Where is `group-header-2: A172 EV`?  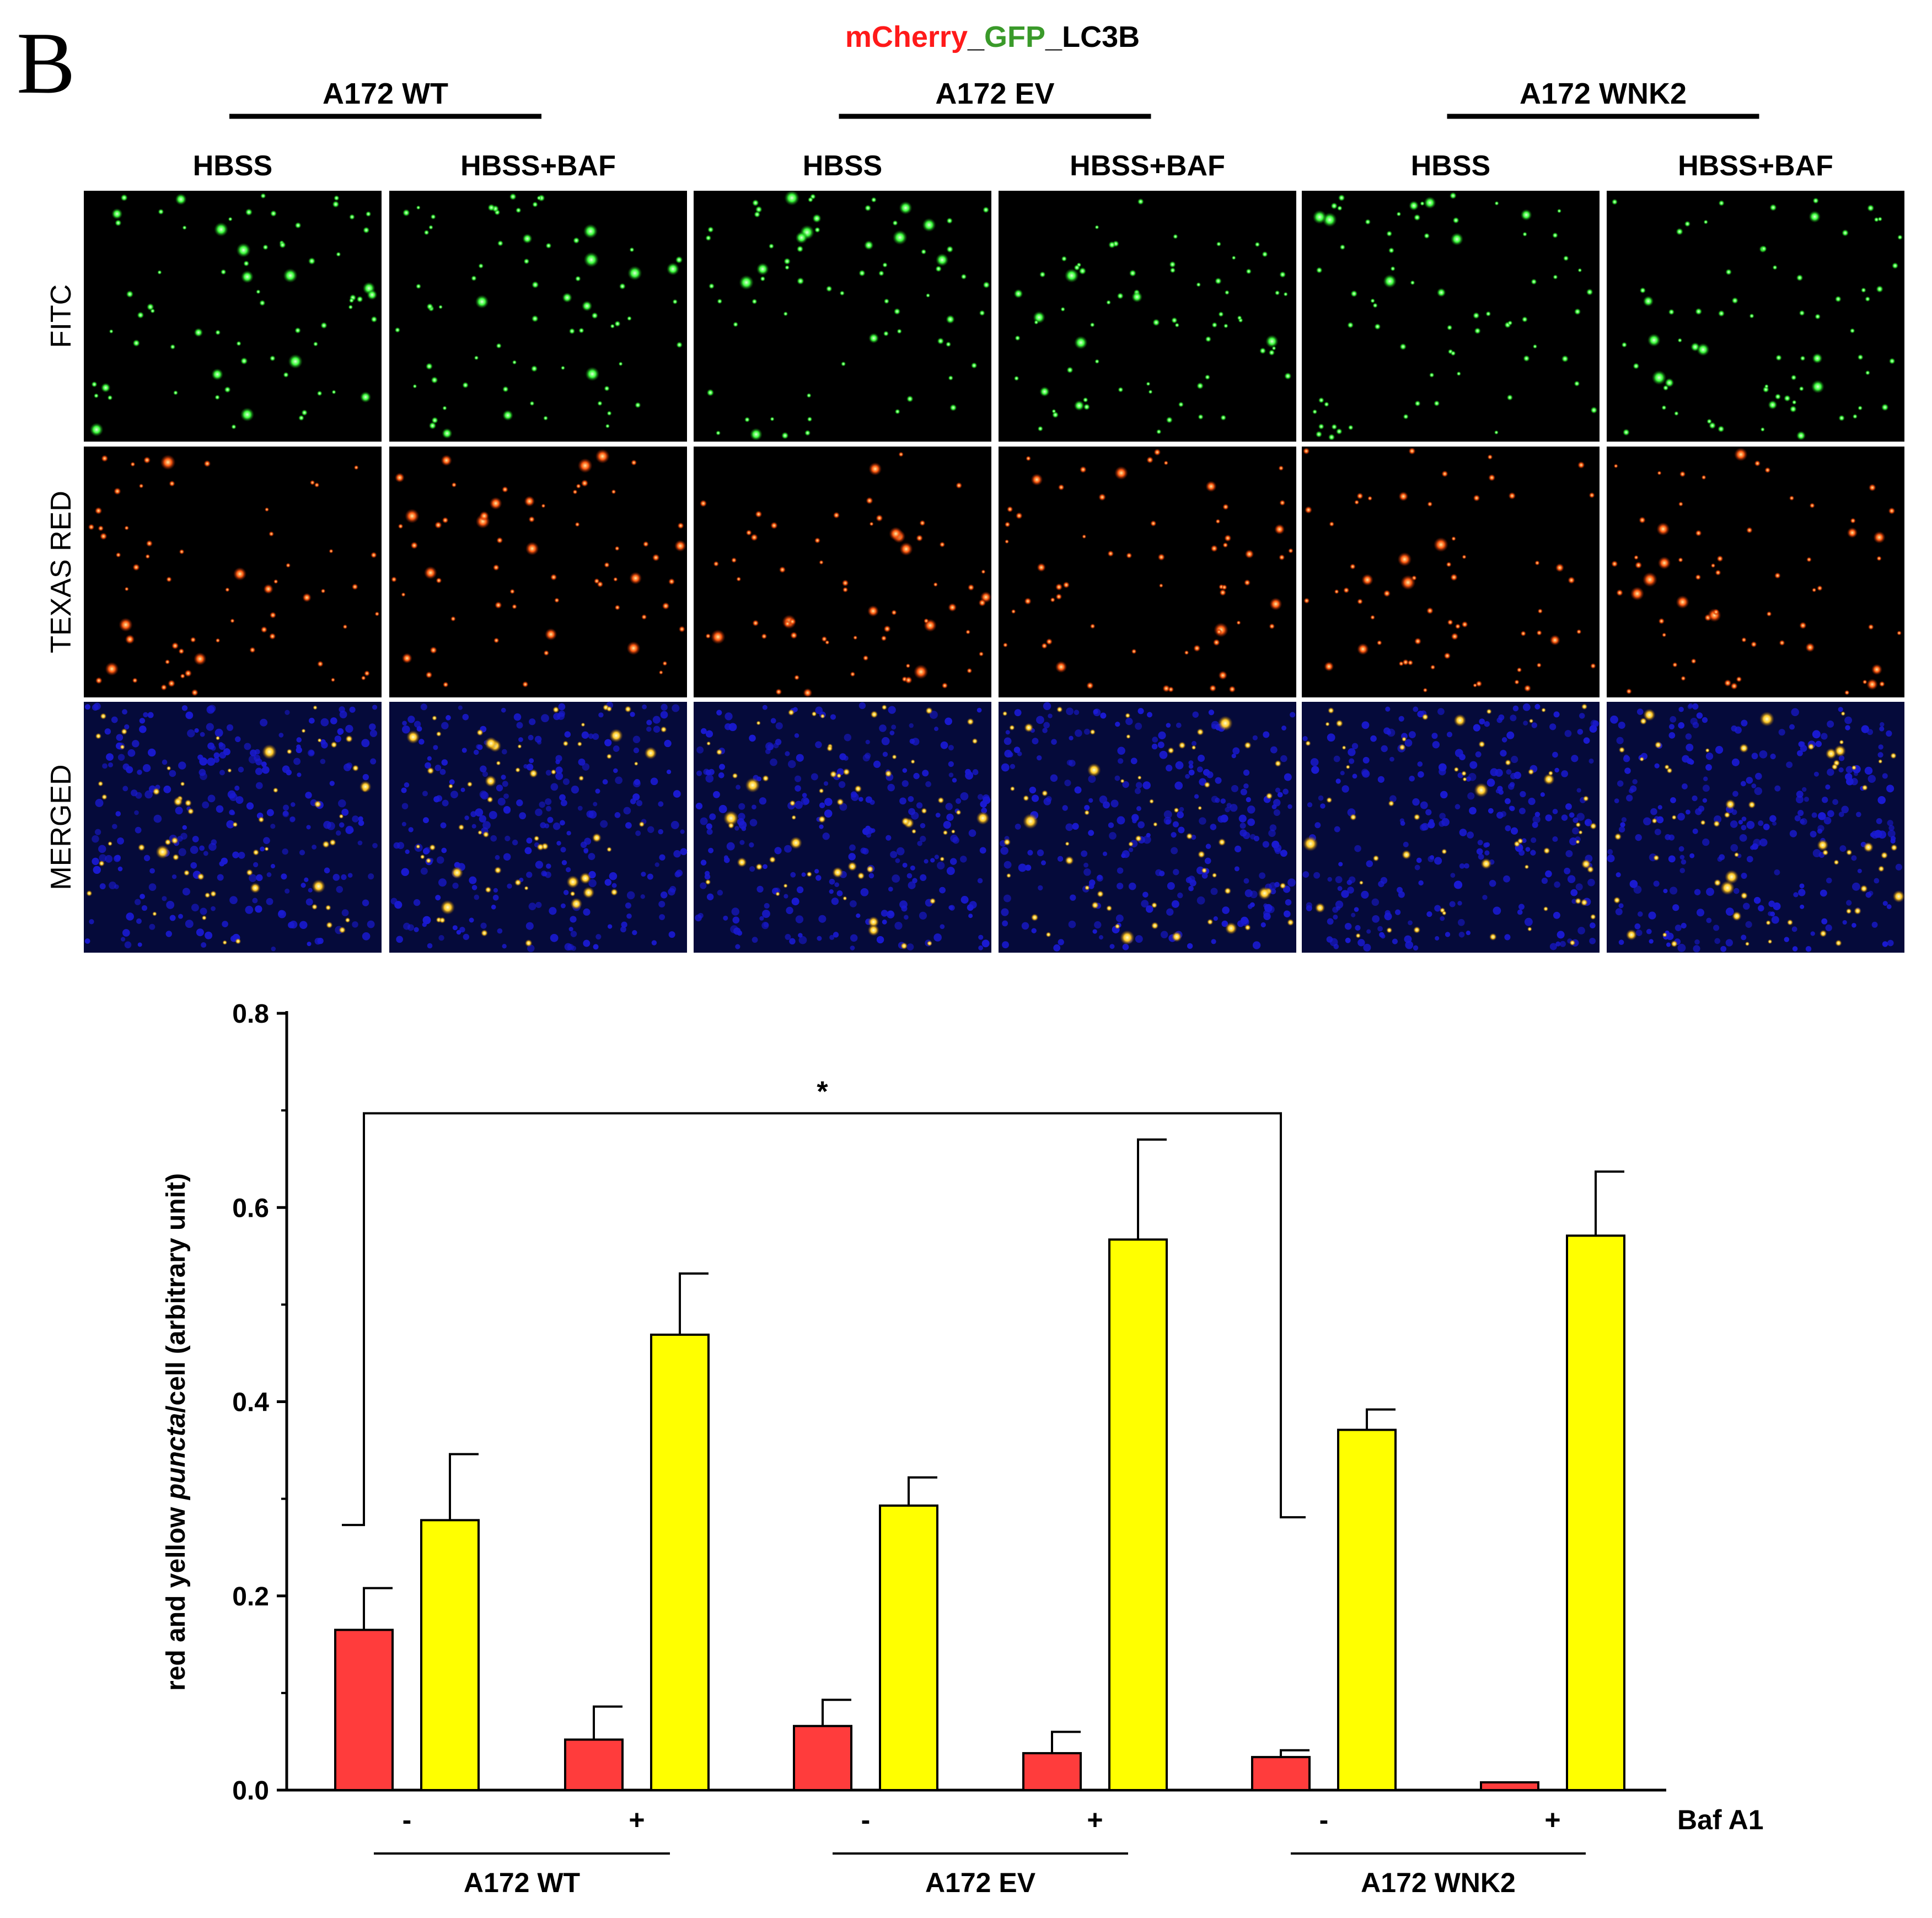 group-header-2: A172 EV is located at coordinates (994, 93).